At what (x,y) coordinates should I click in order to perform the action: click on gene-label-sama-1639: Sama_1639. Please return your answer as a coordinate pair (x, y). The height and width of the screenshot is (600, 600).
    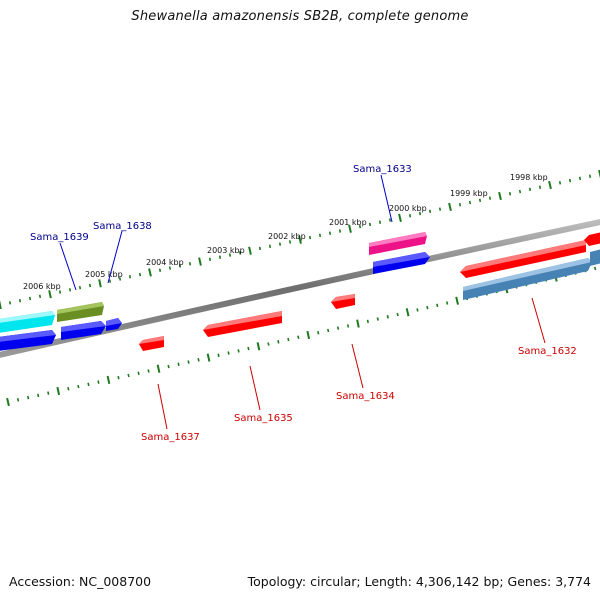
    Looking at the image, I should click on (59, 237).